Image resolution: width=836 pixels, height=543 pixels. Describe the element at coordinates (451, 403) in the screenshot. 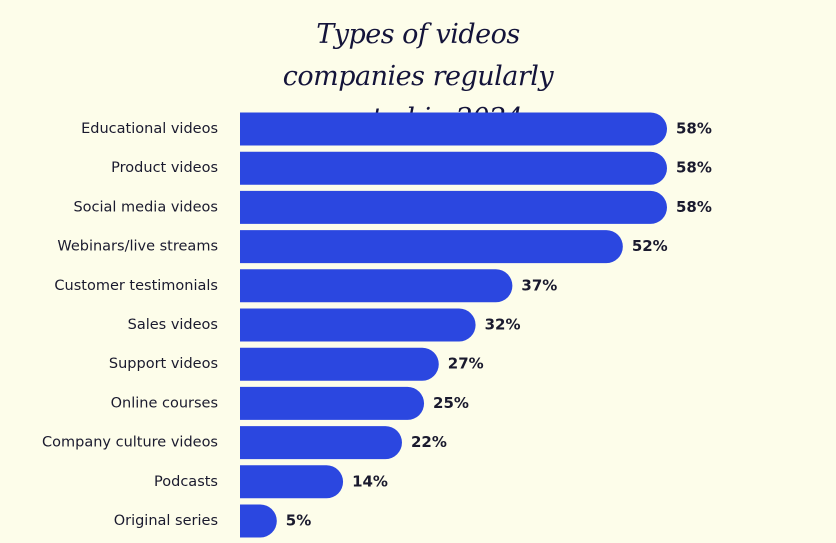

I see `value-label: 25%` at that location.